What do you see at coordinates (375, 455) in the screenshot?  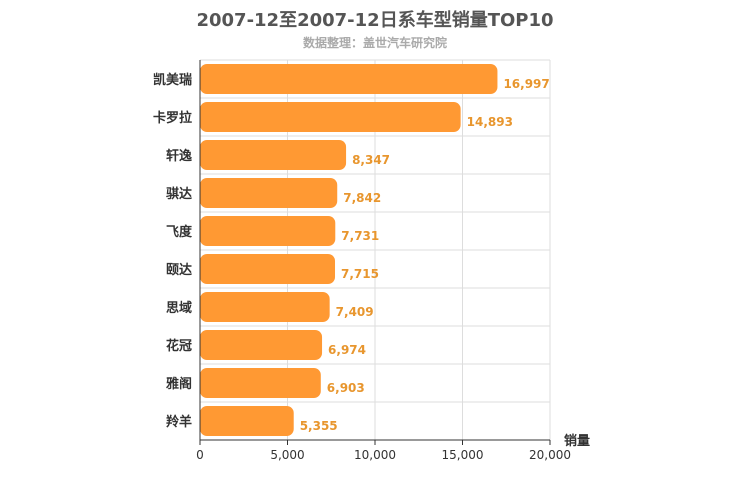 I see `x-tick-label: 10,000` at bounding box center [375, 455].